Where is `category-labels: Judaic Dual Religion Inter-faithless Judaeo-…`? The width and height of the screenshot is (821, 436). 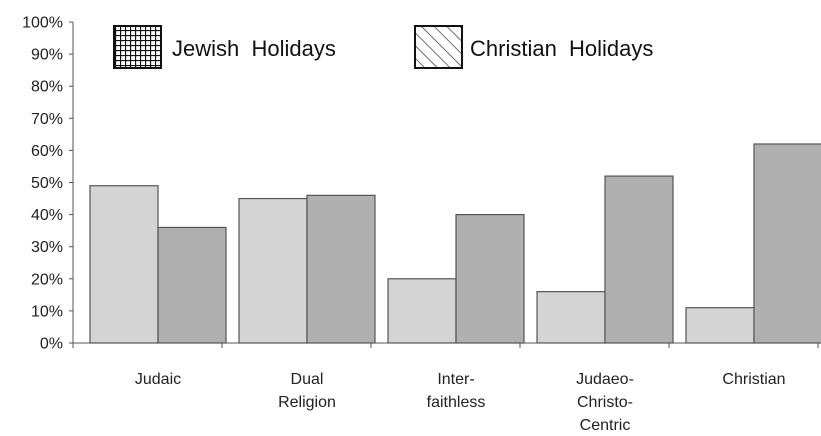 category-labels: Judaic Dual Religion Inter-faithless Judaeo-… is located at coordinates (460, 402).